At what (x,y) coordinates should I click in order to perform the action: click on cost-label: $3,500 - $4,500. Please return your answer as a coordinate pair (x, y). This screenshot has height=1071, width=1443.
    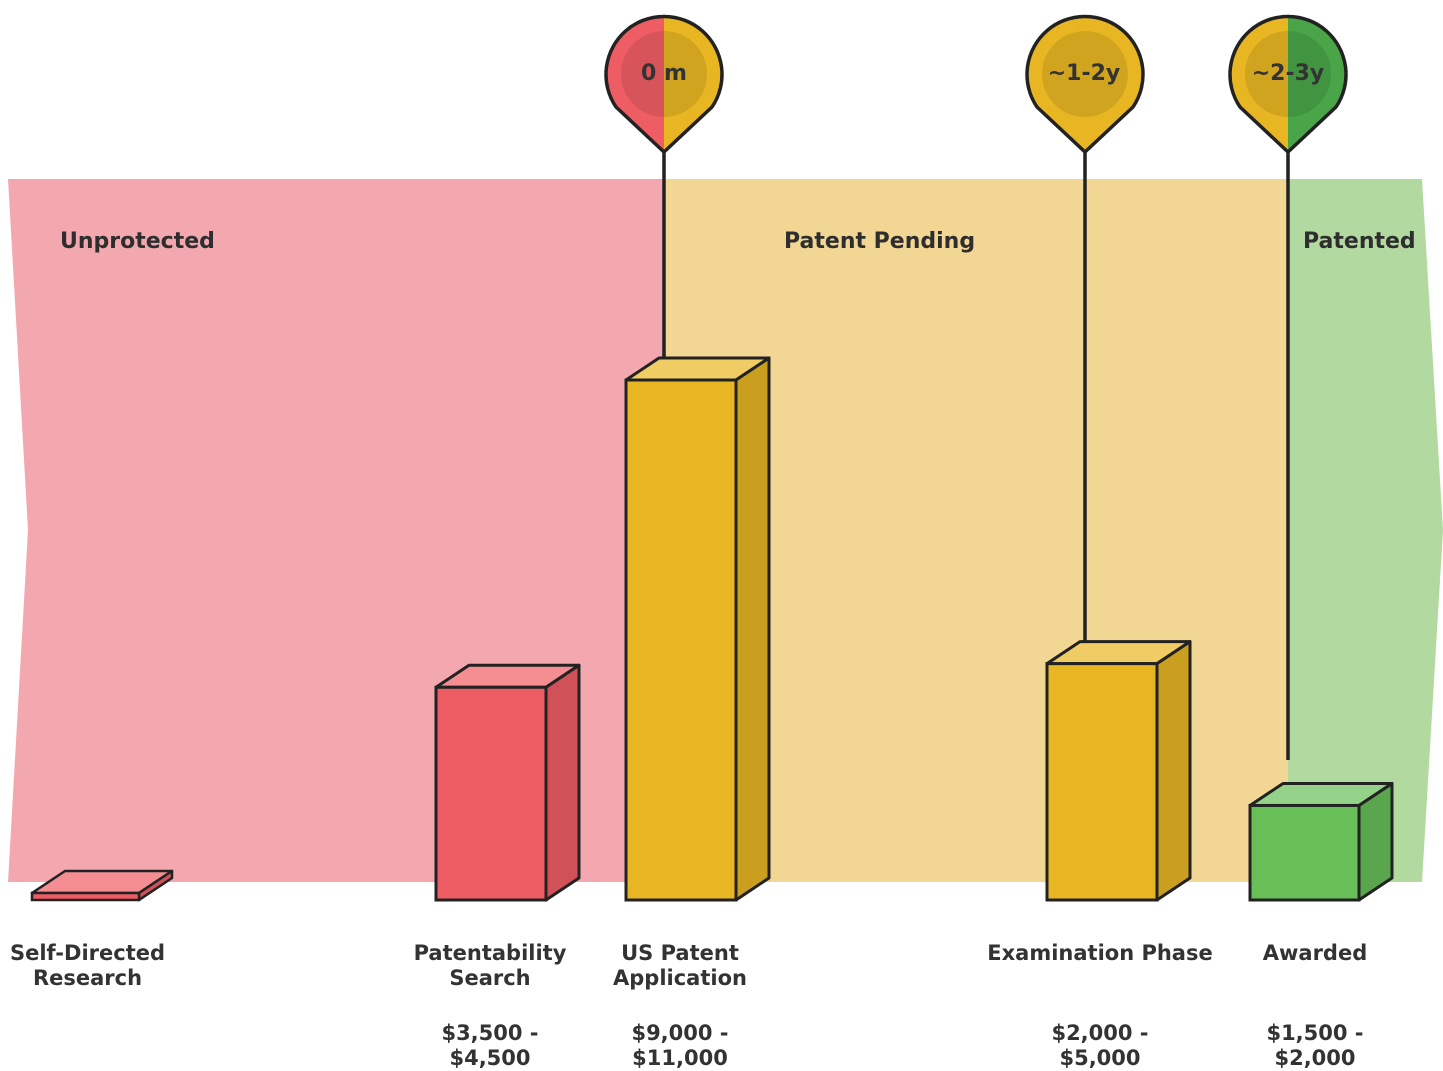
    Looking at the image, I should click on (490, 1045).